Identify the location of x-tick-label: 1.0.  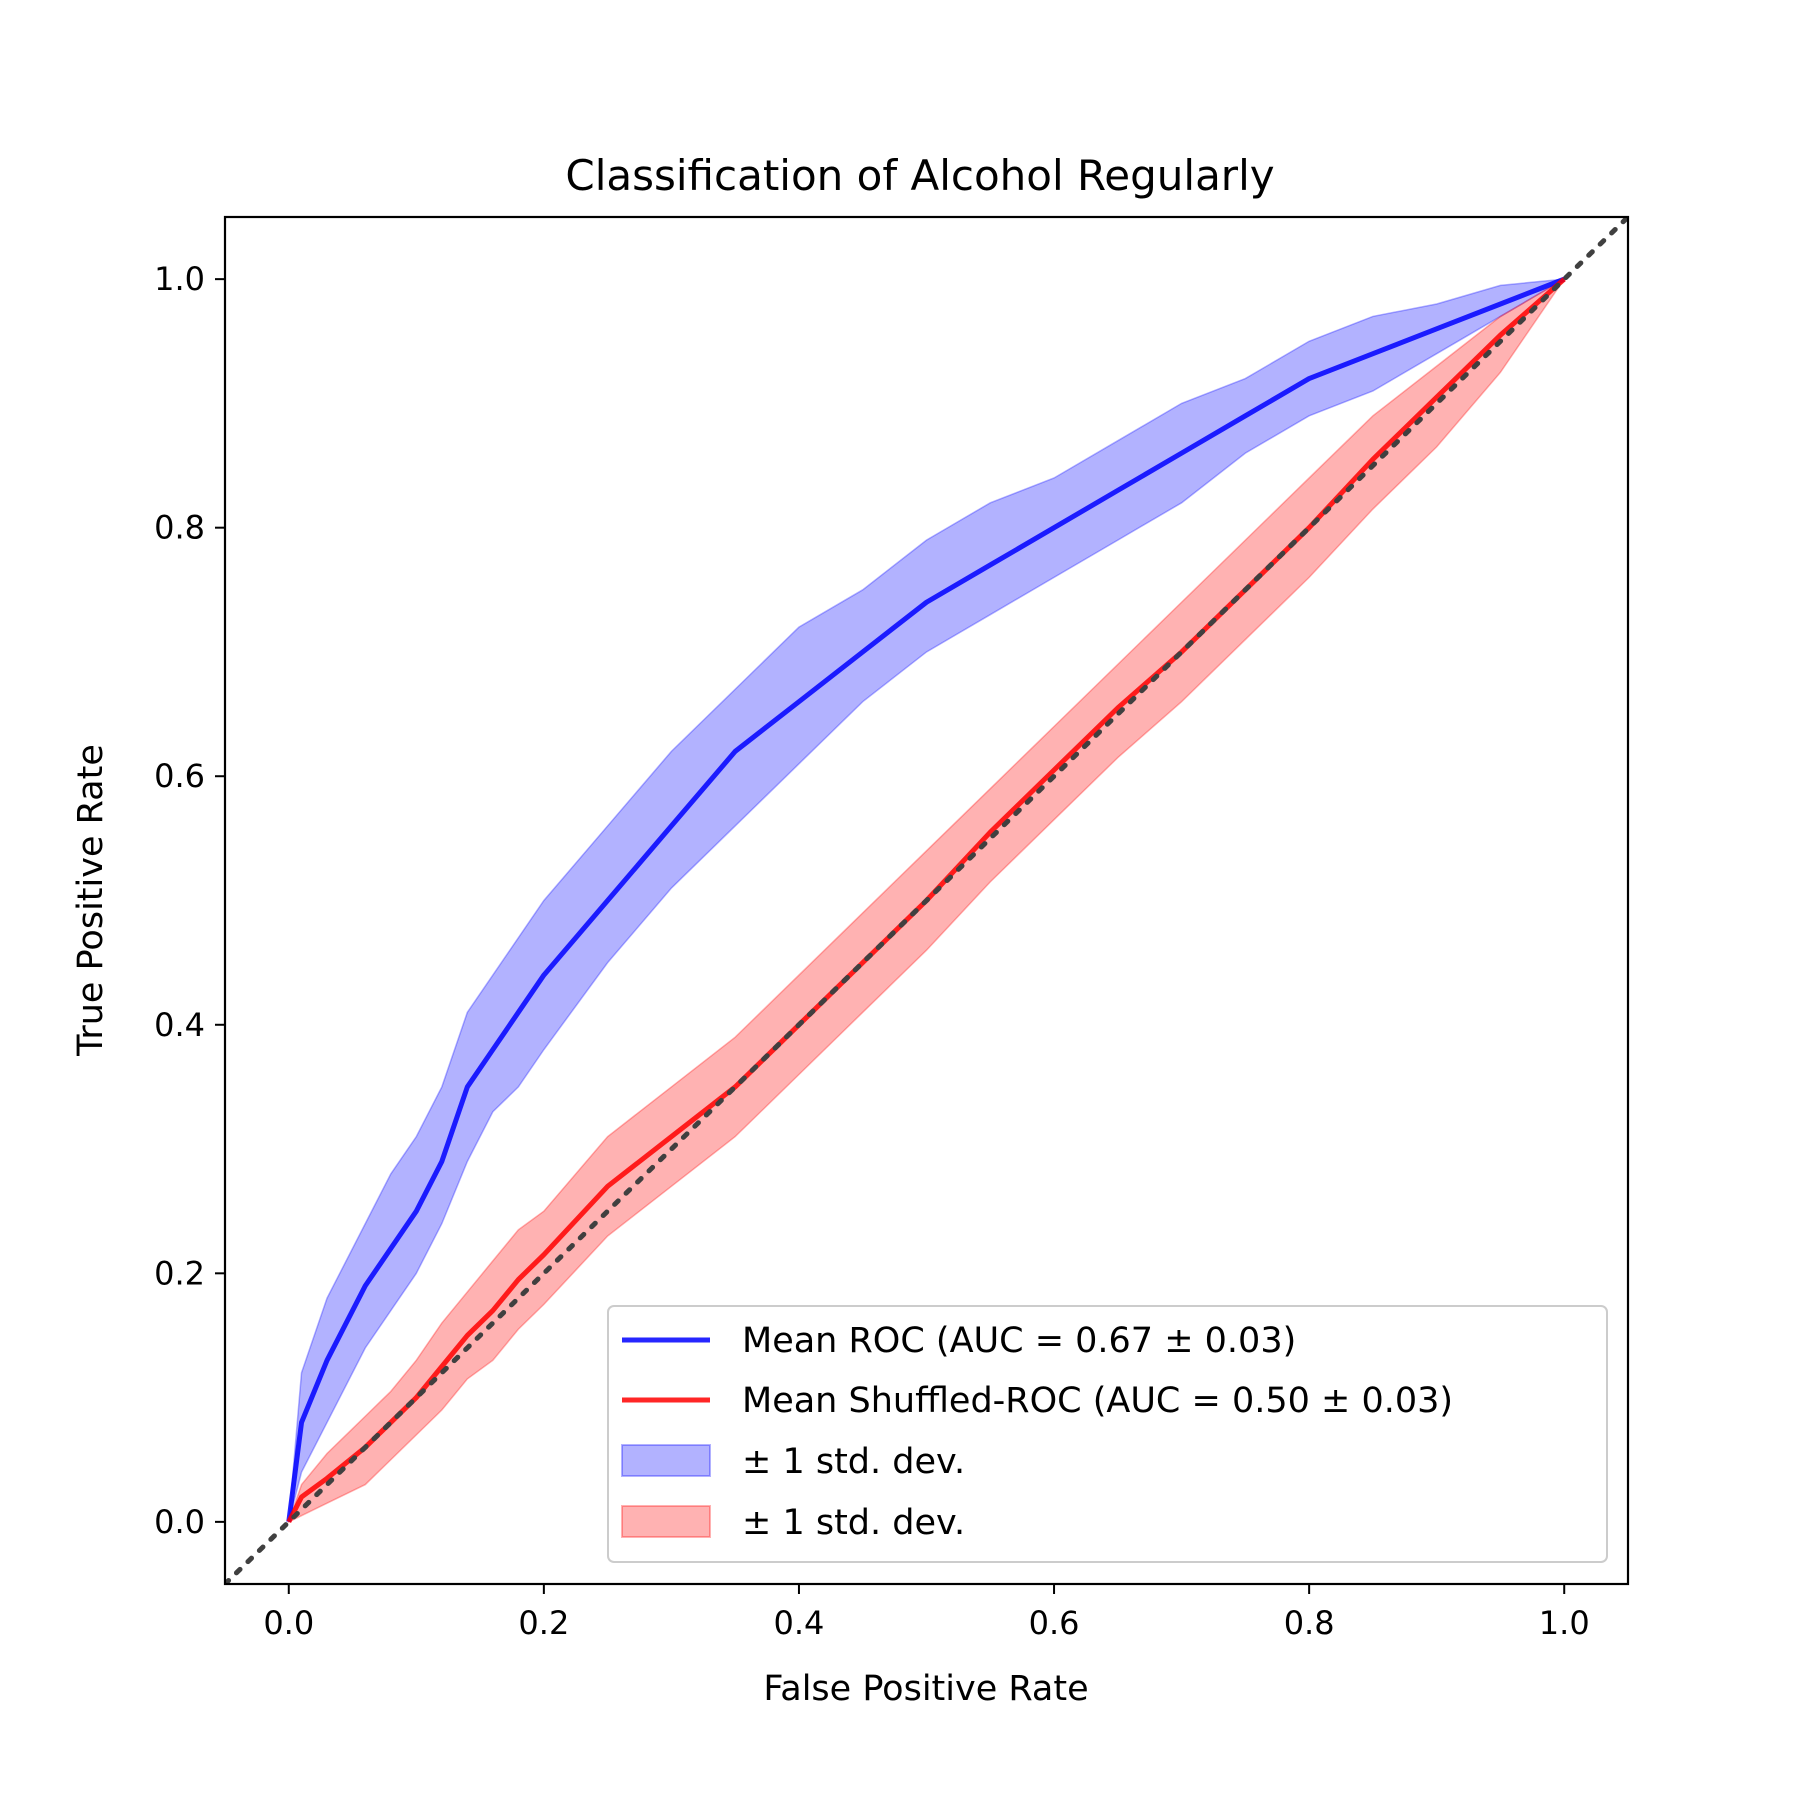
(1564, 1623).